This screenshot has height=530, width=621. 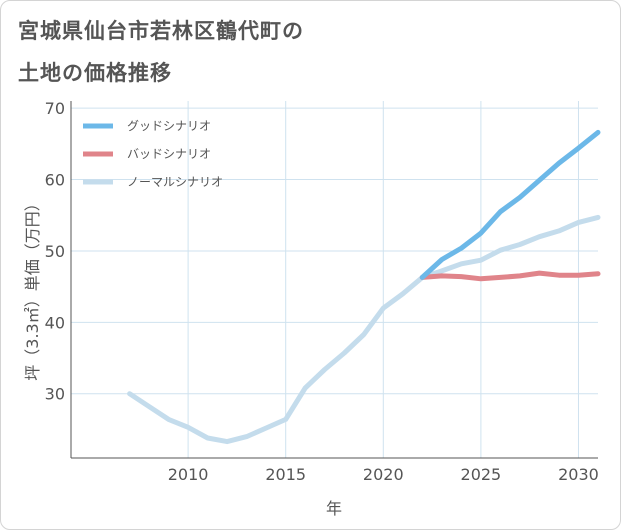 I want to click on chart-title-line-1: 宮城県仙台市若林区鶴代町の, so click(x=161, y=31).